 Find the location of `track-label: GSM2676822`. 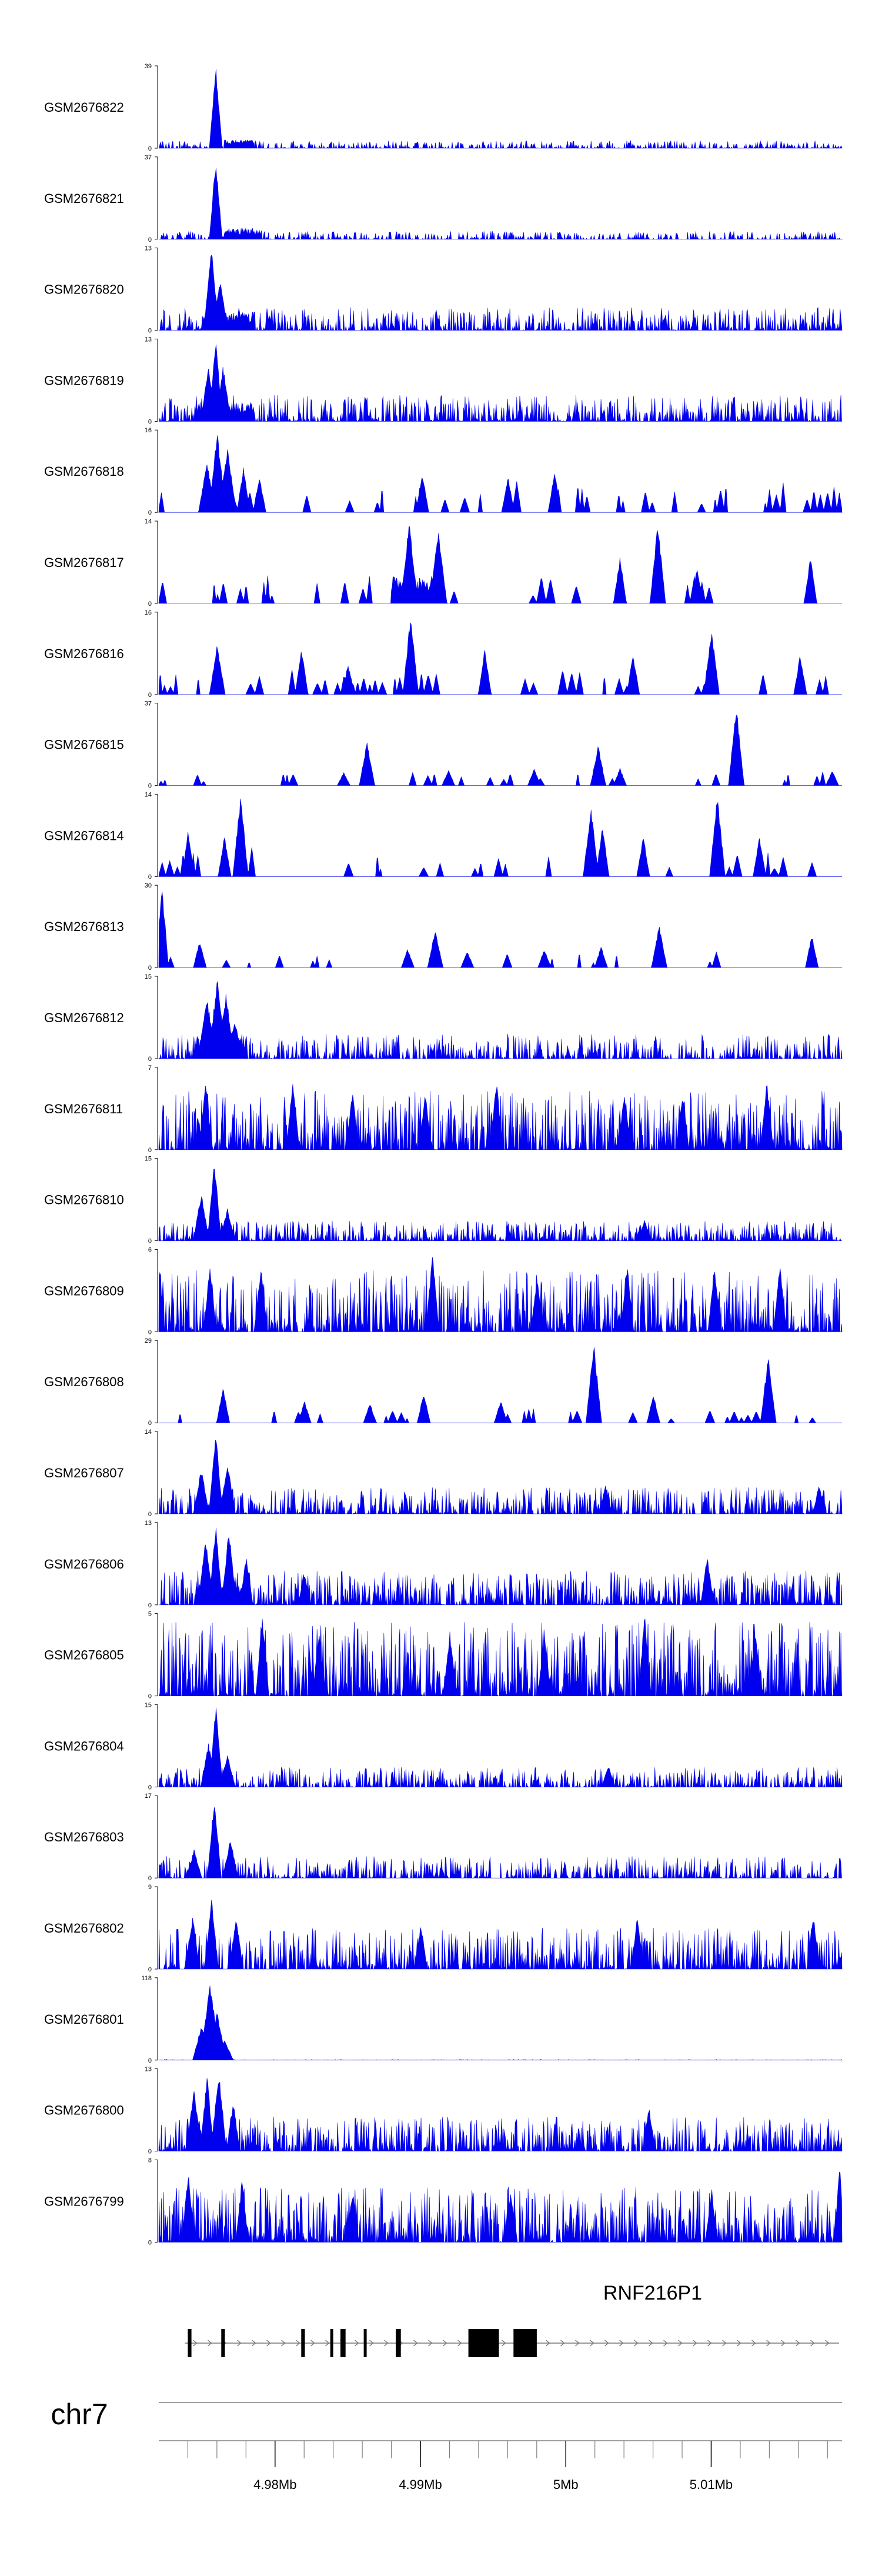

track-label: GSM2676822 is located at coordinates (84, 107).